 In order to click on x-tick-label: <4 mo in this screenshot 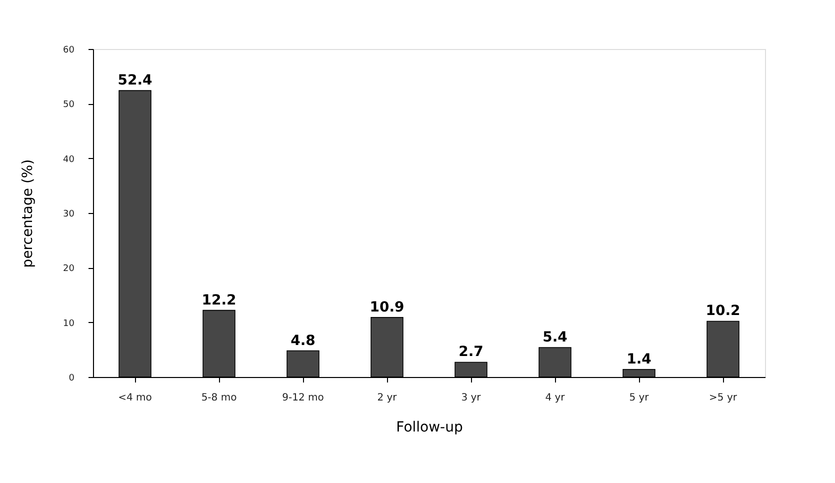, I will do `click(135, 398)`.